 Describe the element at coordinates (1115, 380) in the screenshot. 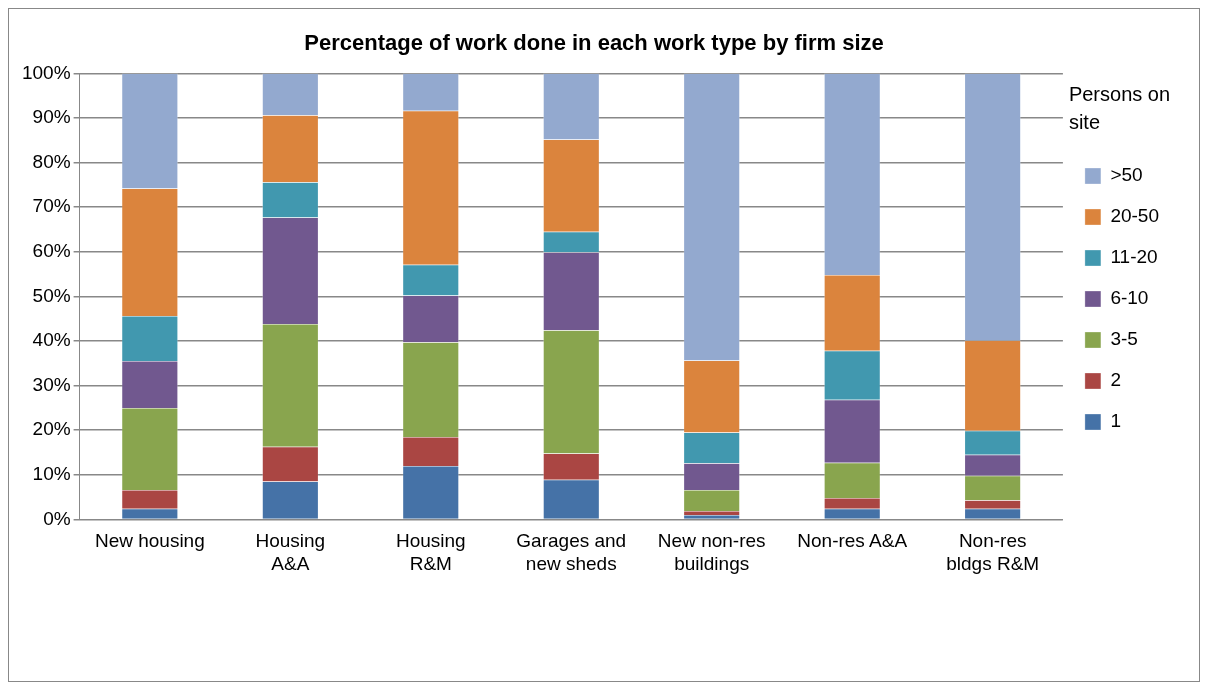

I see `legend-label: 2` at that location.